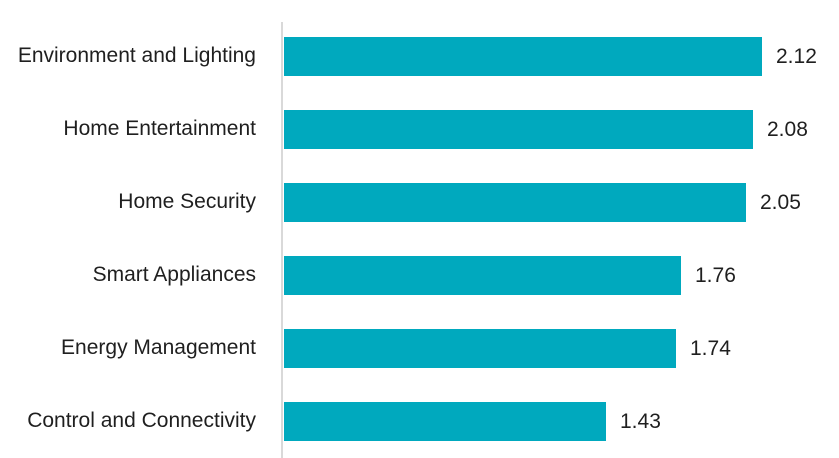 This screenshot has height=458, width=839. Describe the element at coordinates (710, 348) in the screenshot. I see `value-label: 1.74` at that location.